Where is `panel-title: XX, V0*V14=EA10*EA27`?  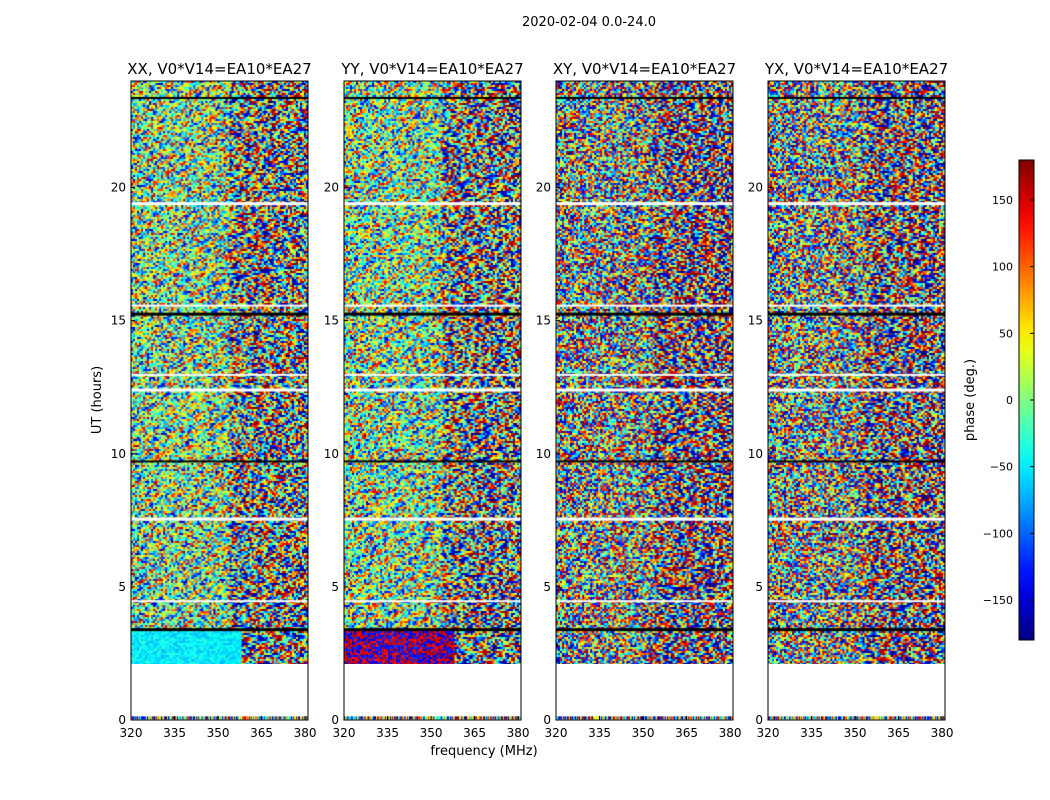 panel-title: XX, V0*V14=EA10*EA27 is located at coordinates (219, 69).